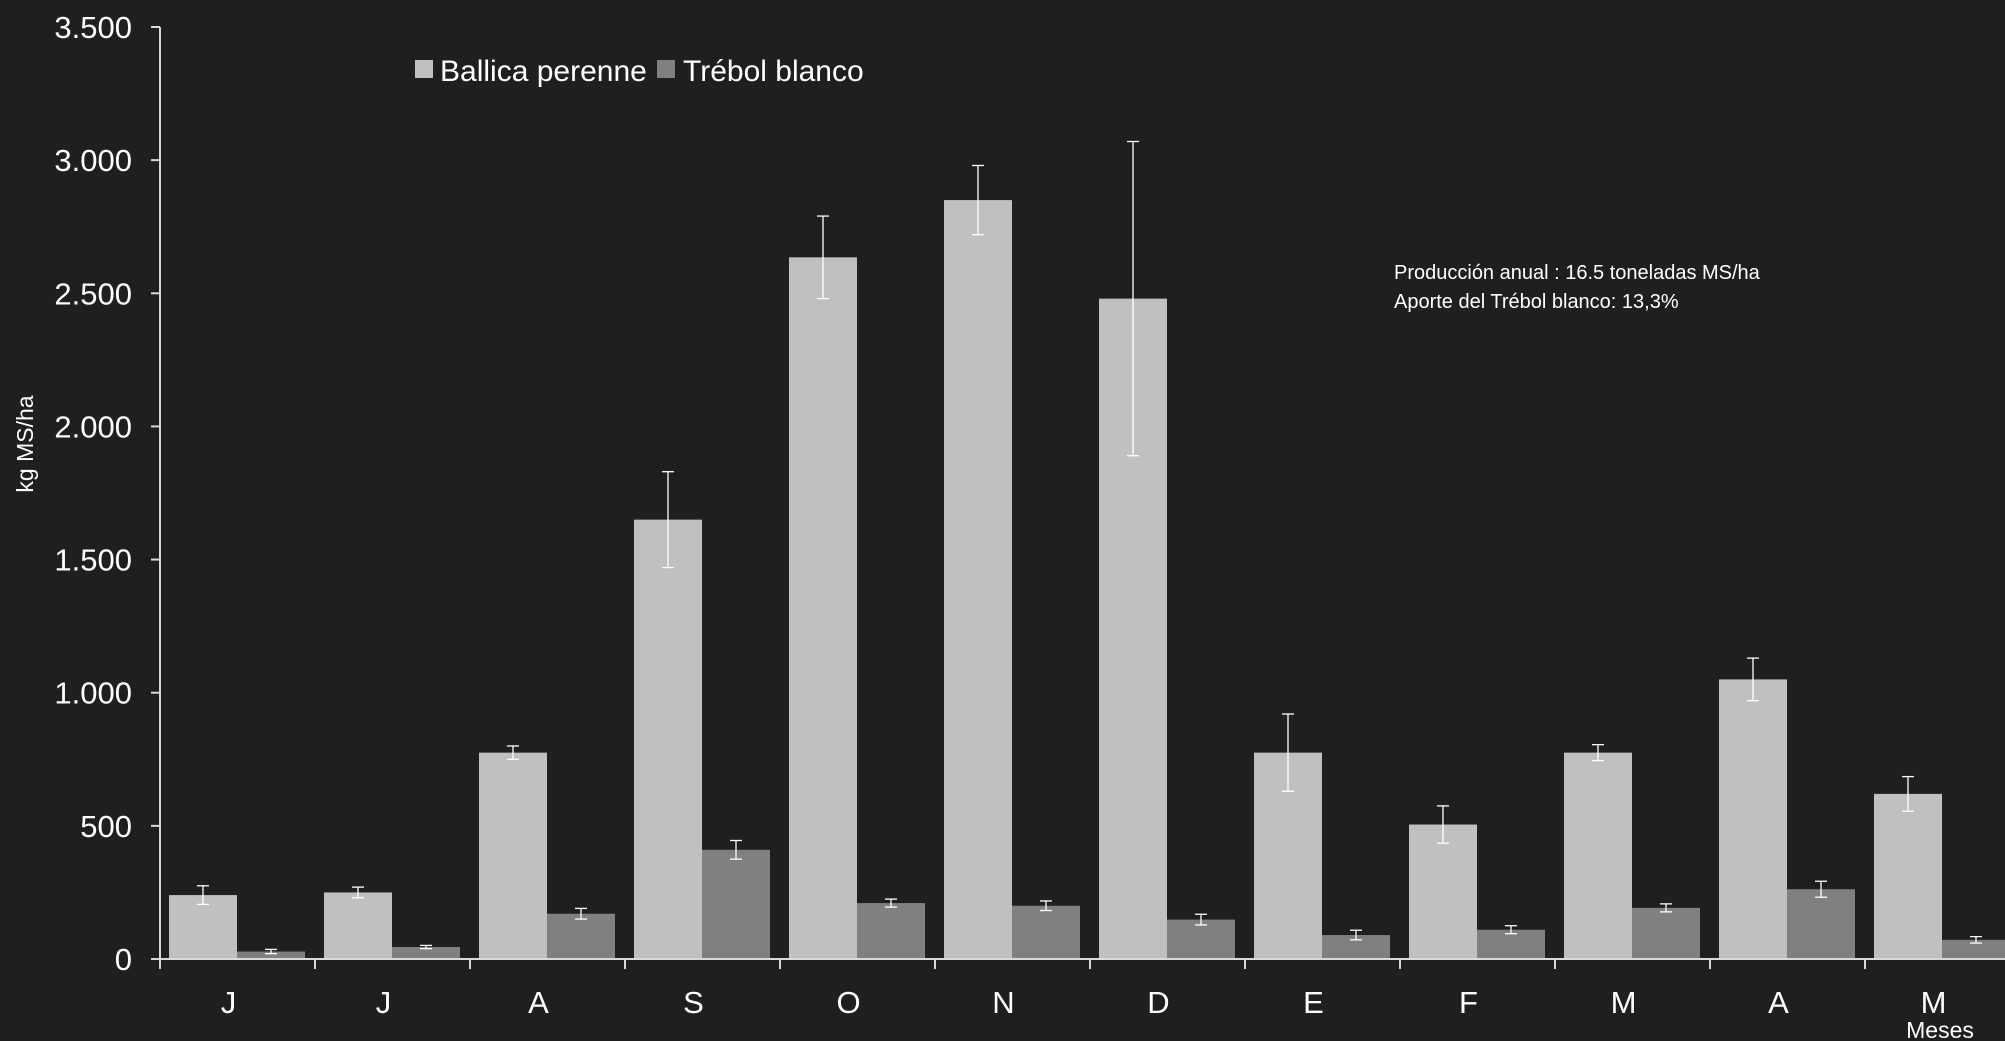 The width and height of the screenshot is (2005, 1041). I want to click on y-tick-label: 3.500, so click(93, 27).